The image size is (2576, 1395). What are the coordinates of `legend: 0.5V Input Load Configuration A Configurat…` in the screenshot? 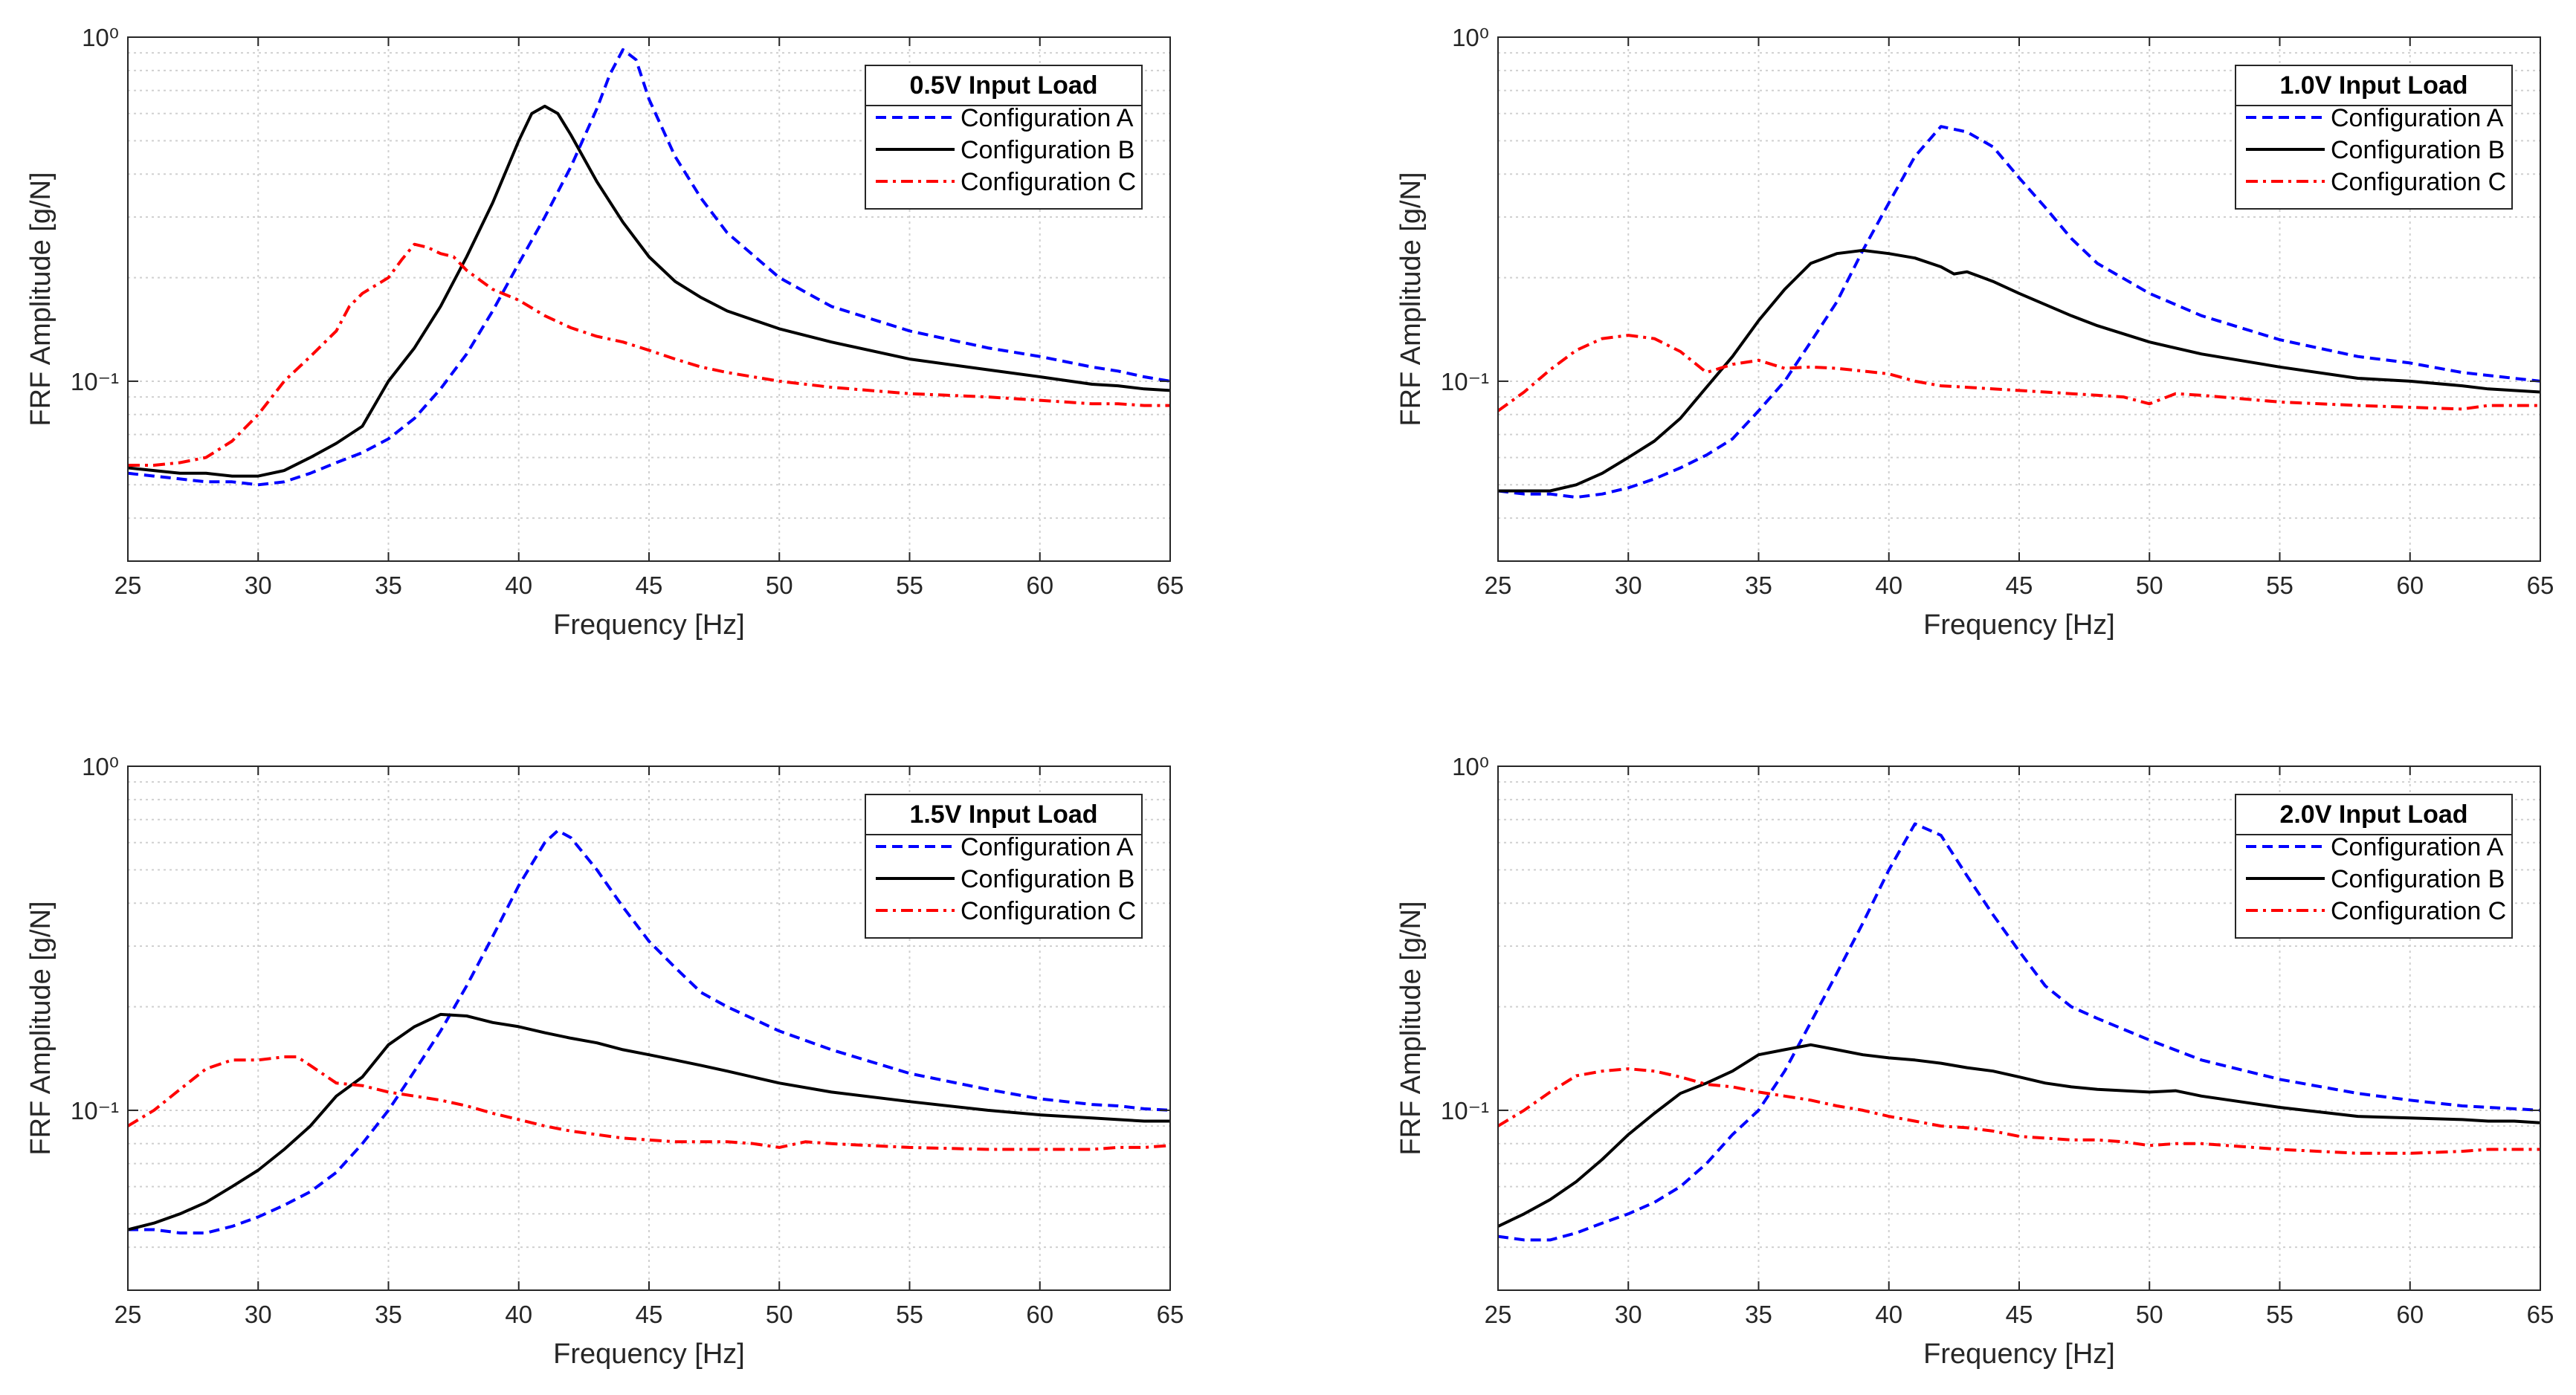 It's located at (1004, 137).